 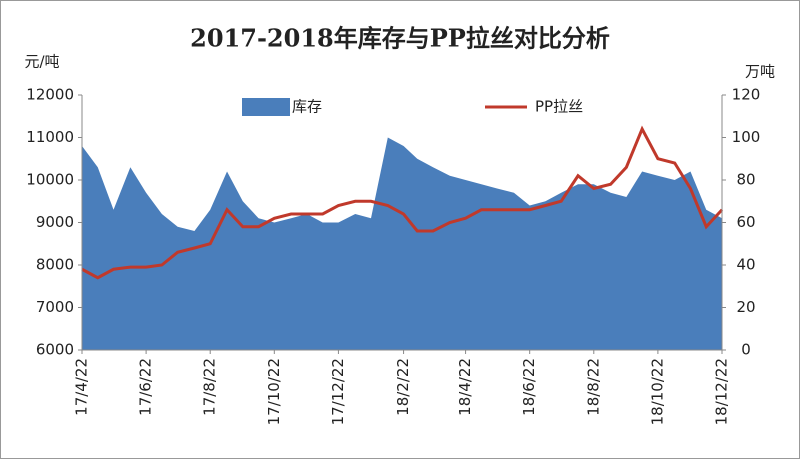 I want to click on x-tick-label: 18/2/22, so click(x=403, y=387).